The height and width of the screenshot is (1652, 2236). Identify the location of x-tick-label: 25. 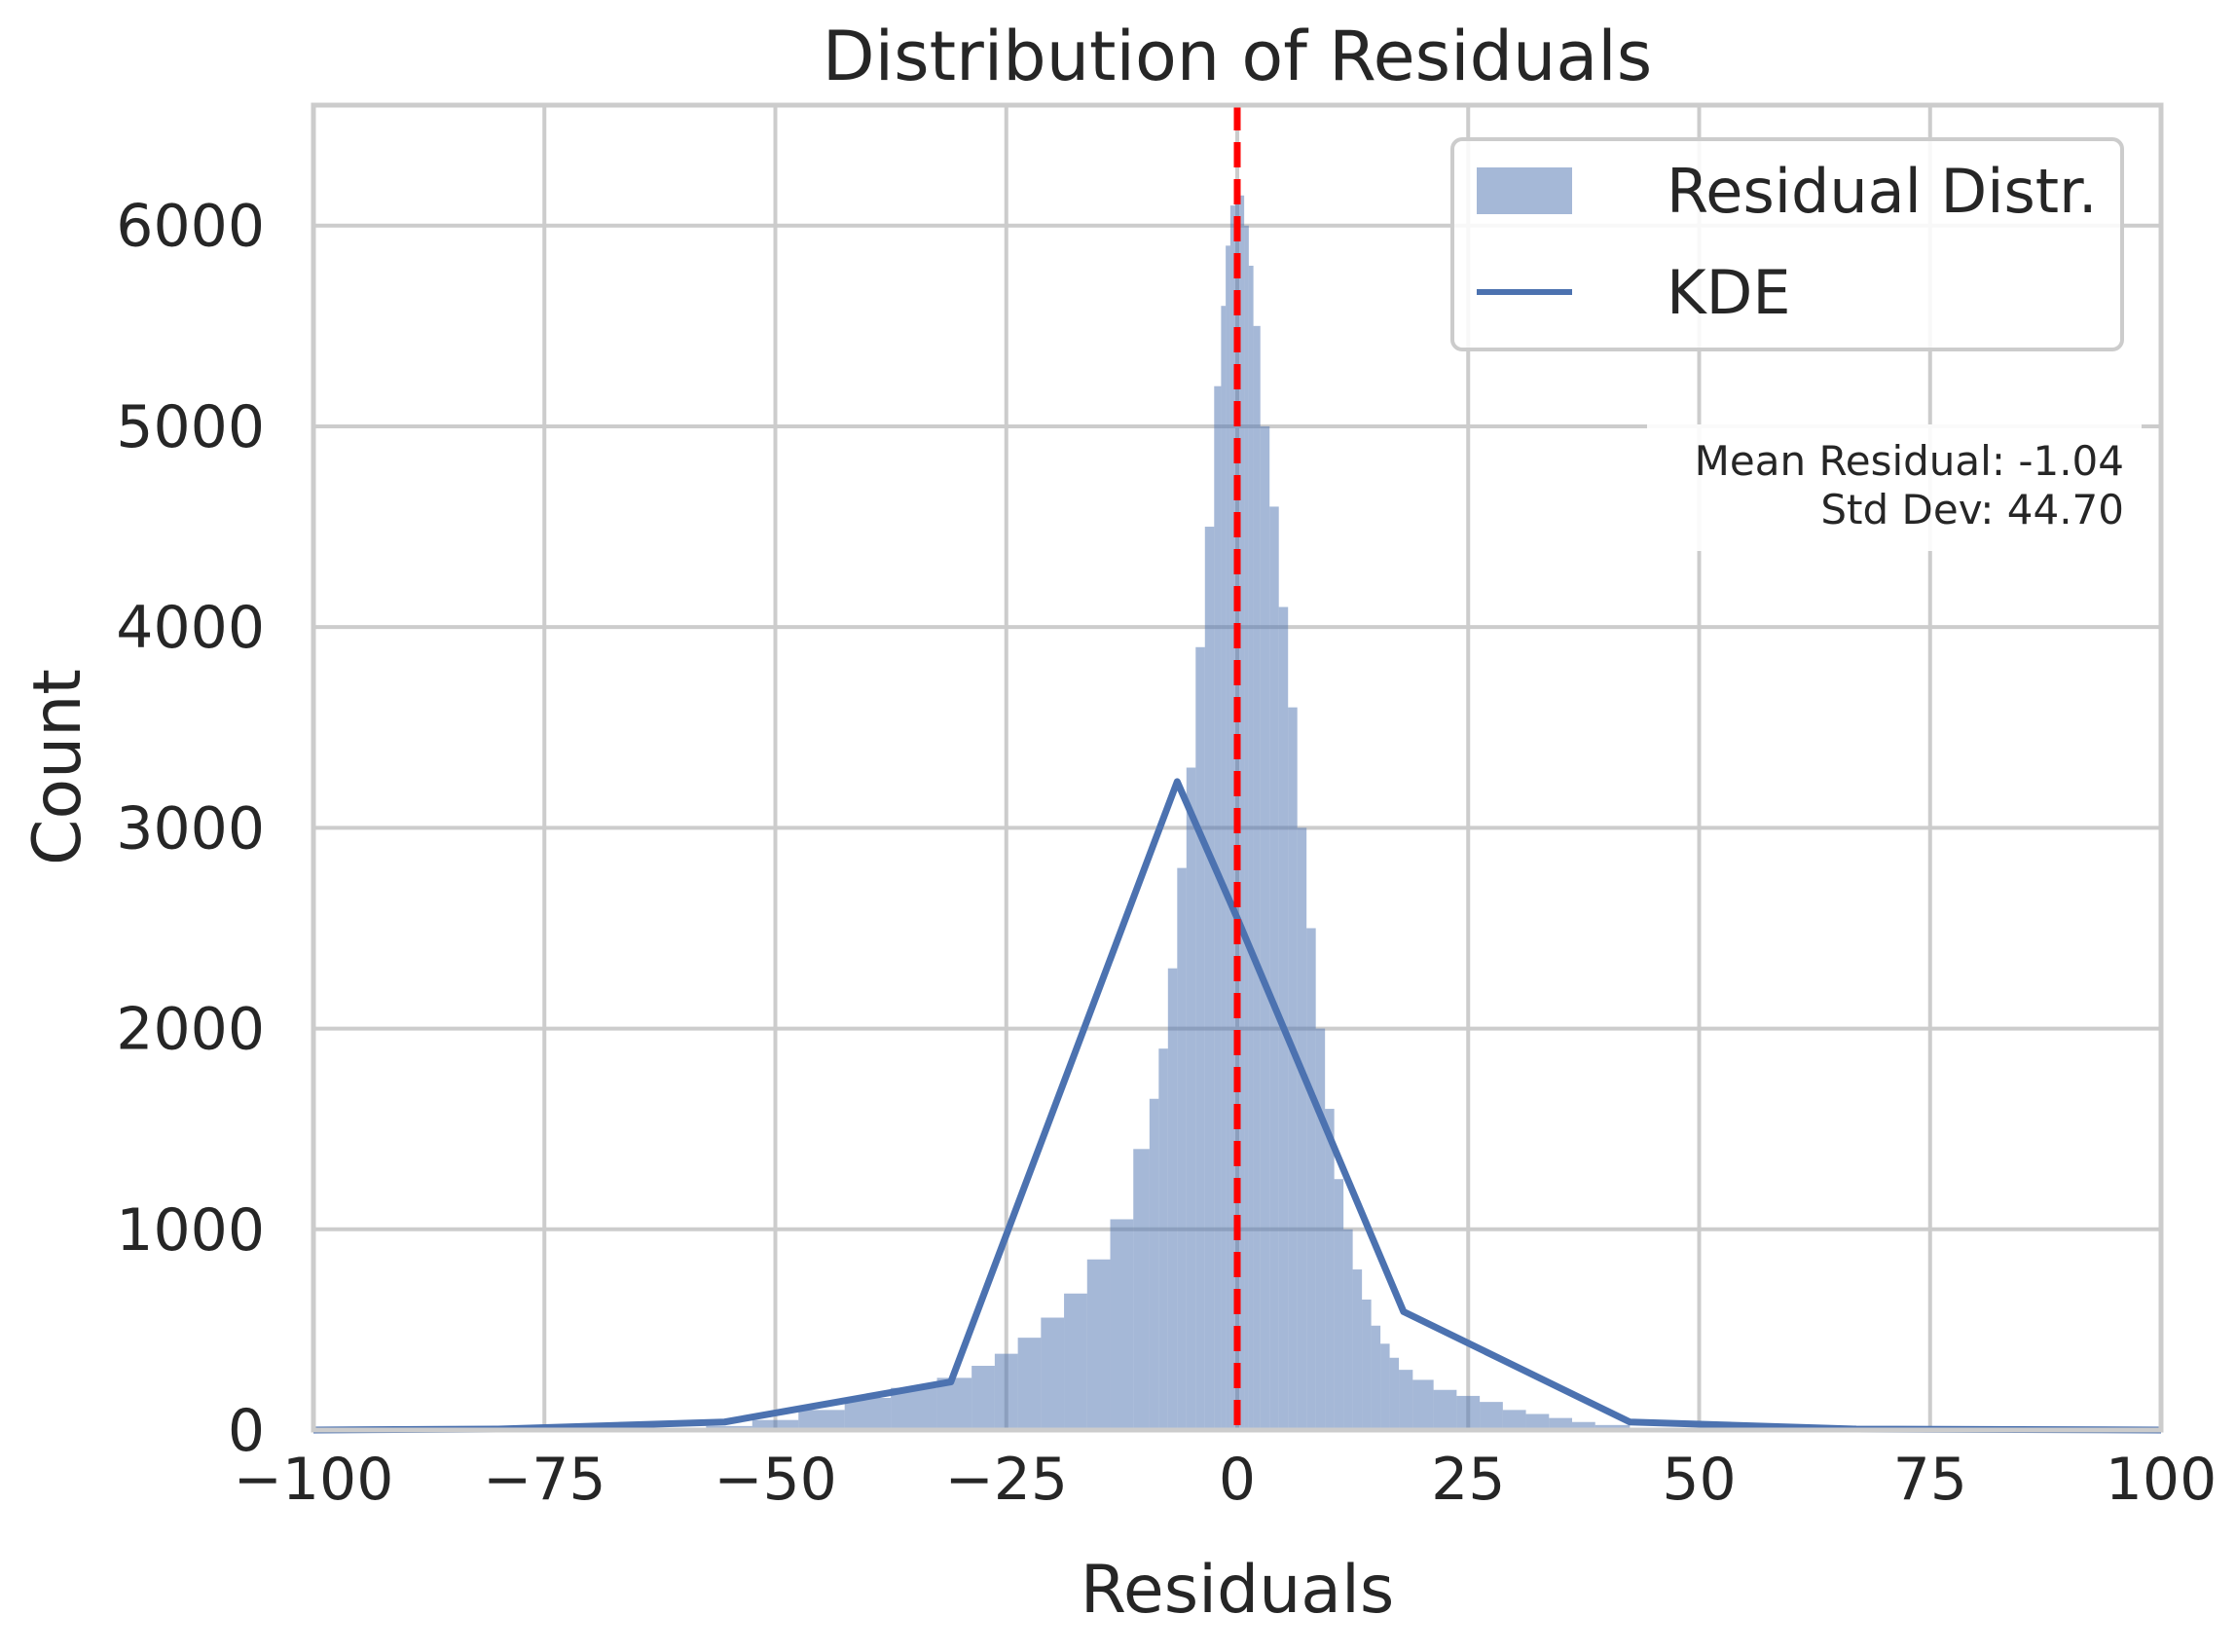
(1468, 1480).